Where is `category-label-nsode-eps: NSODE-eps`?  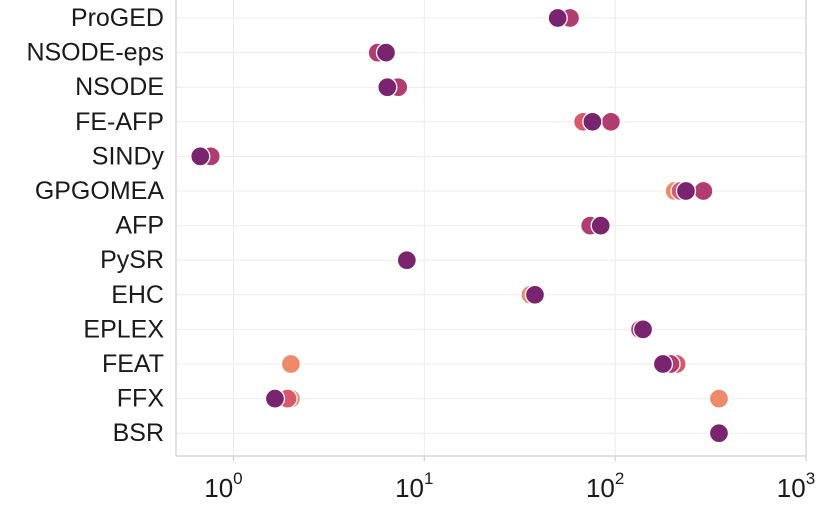
category-label-nsode-eps: NSODE-eps is located at coordinates (95, 53).